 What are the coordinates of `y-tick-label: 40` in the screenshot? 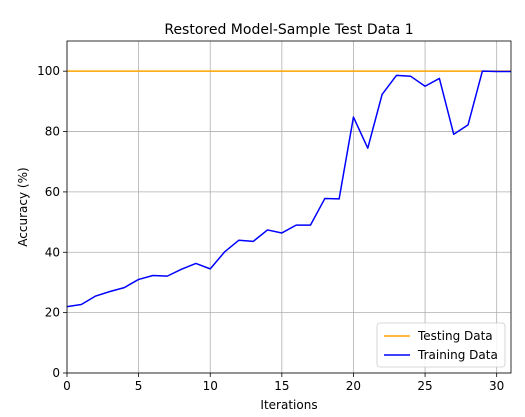 It's located at (52, 252).